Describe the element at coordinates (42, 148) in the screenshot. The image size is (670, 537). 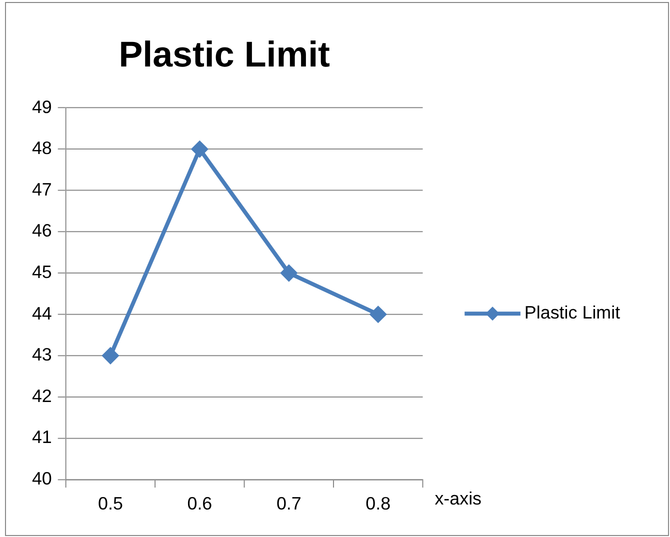
I see `y-tick-label: 48` at that location.